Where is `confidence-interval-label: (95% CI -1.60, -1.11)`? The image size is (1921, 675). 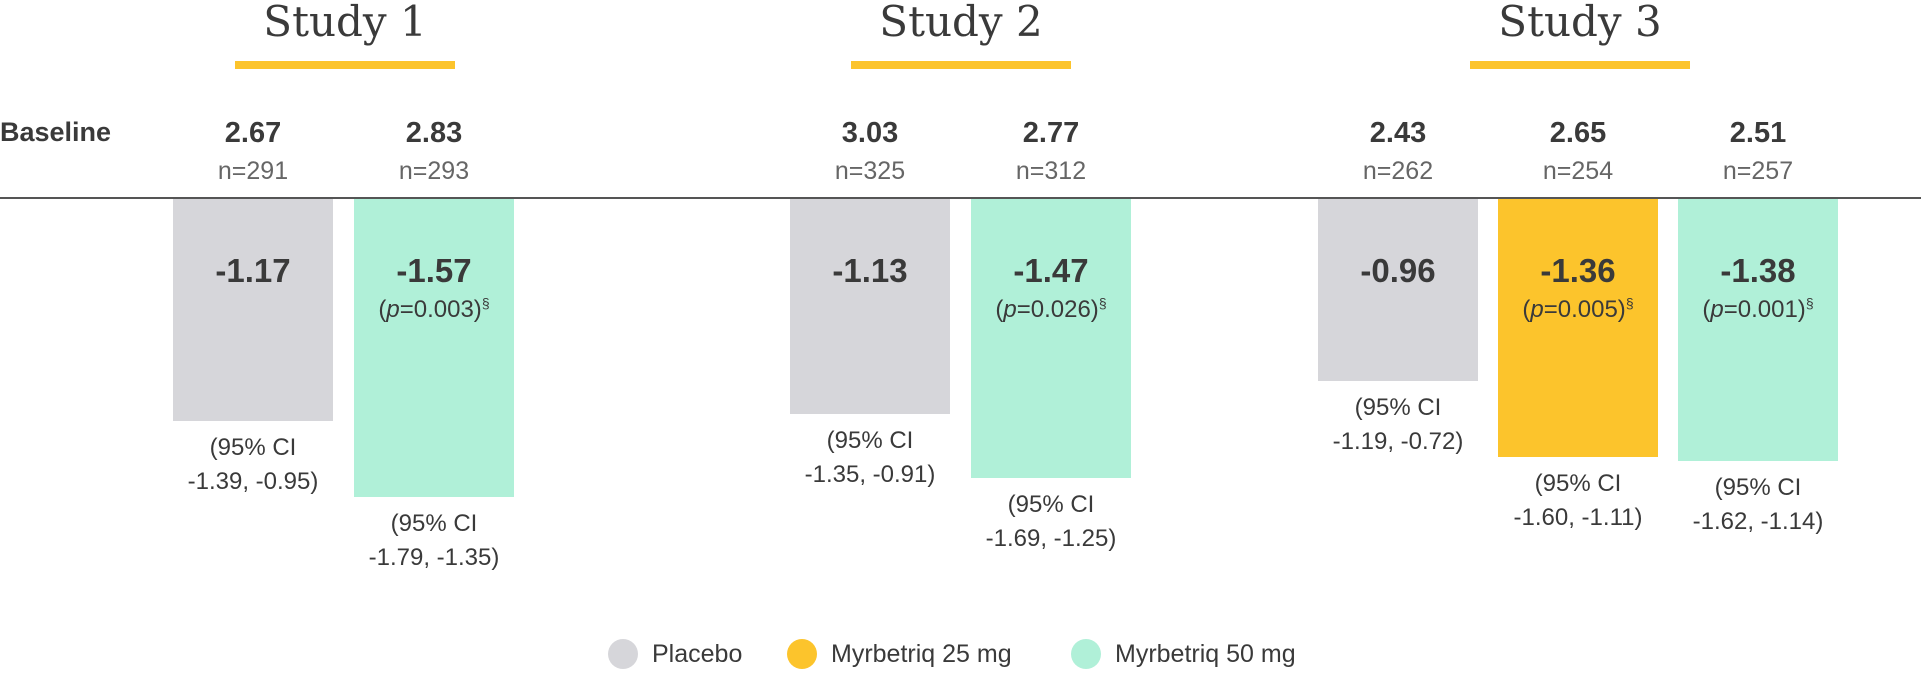 confidence-interval-label: (95% CI -1.60, -1.11) is located at coordinates (1578, 501).